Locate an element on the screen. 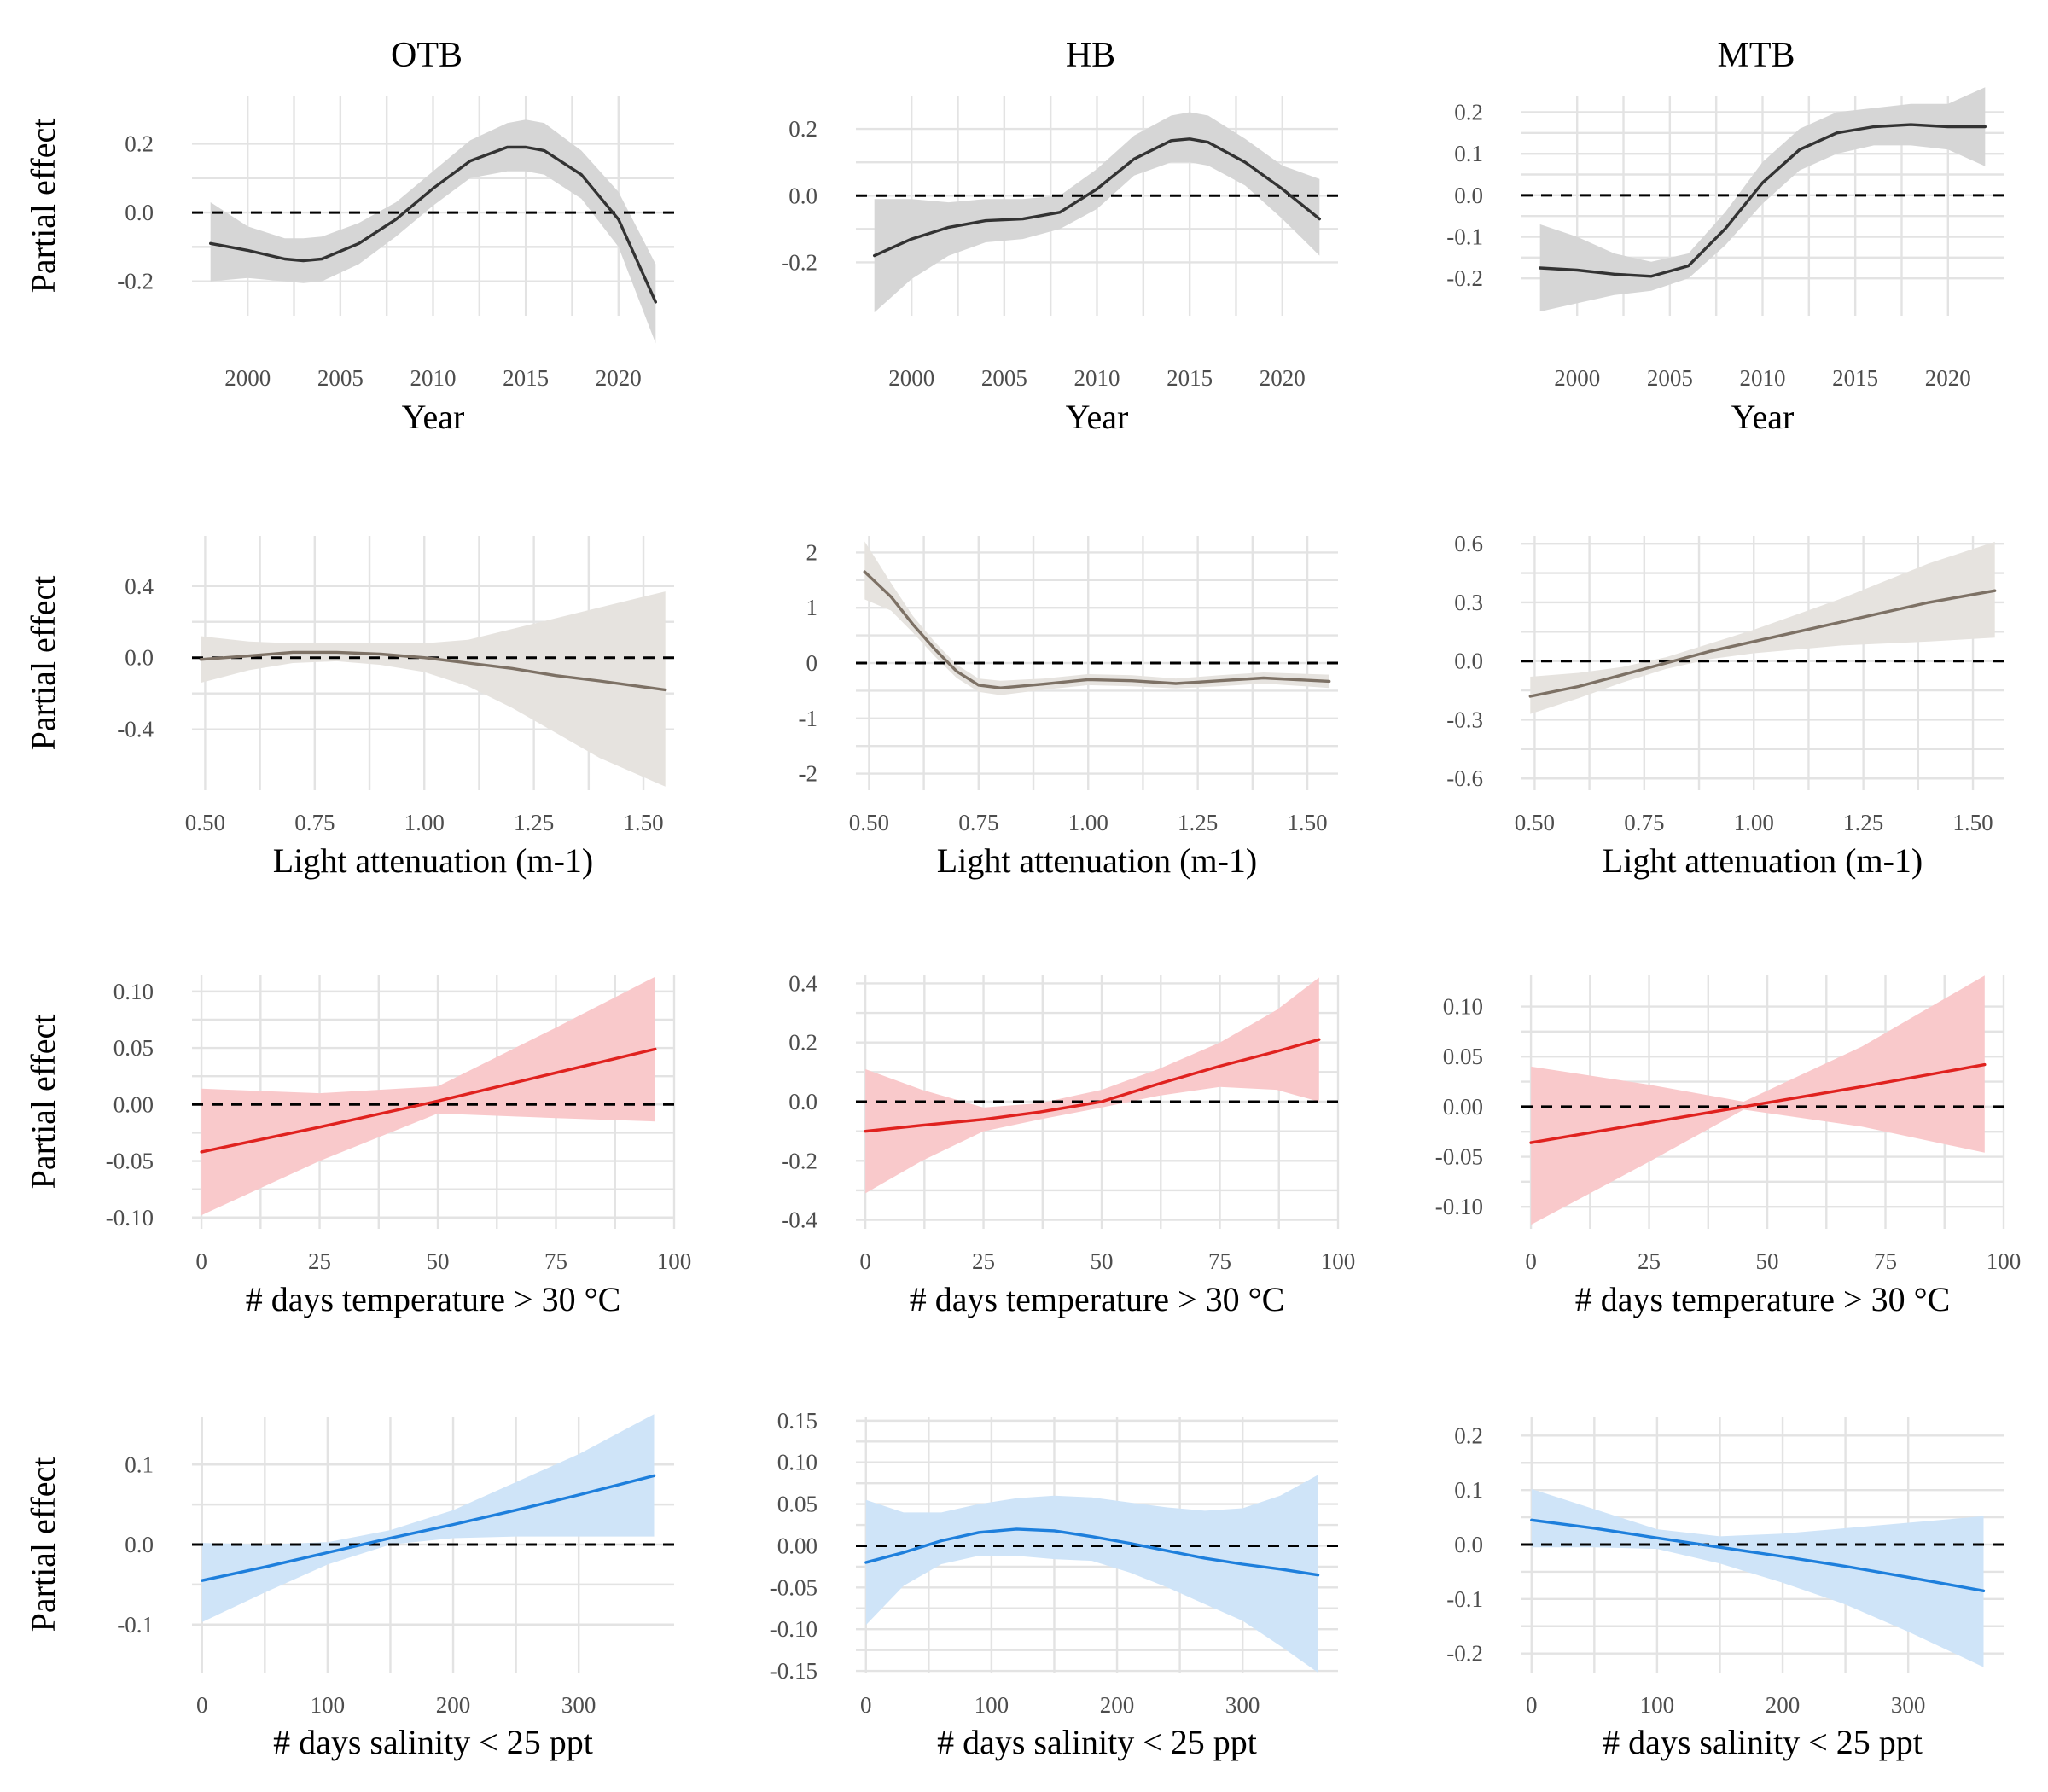  y-tick-label: 2 is located at coordinates (812, 552).